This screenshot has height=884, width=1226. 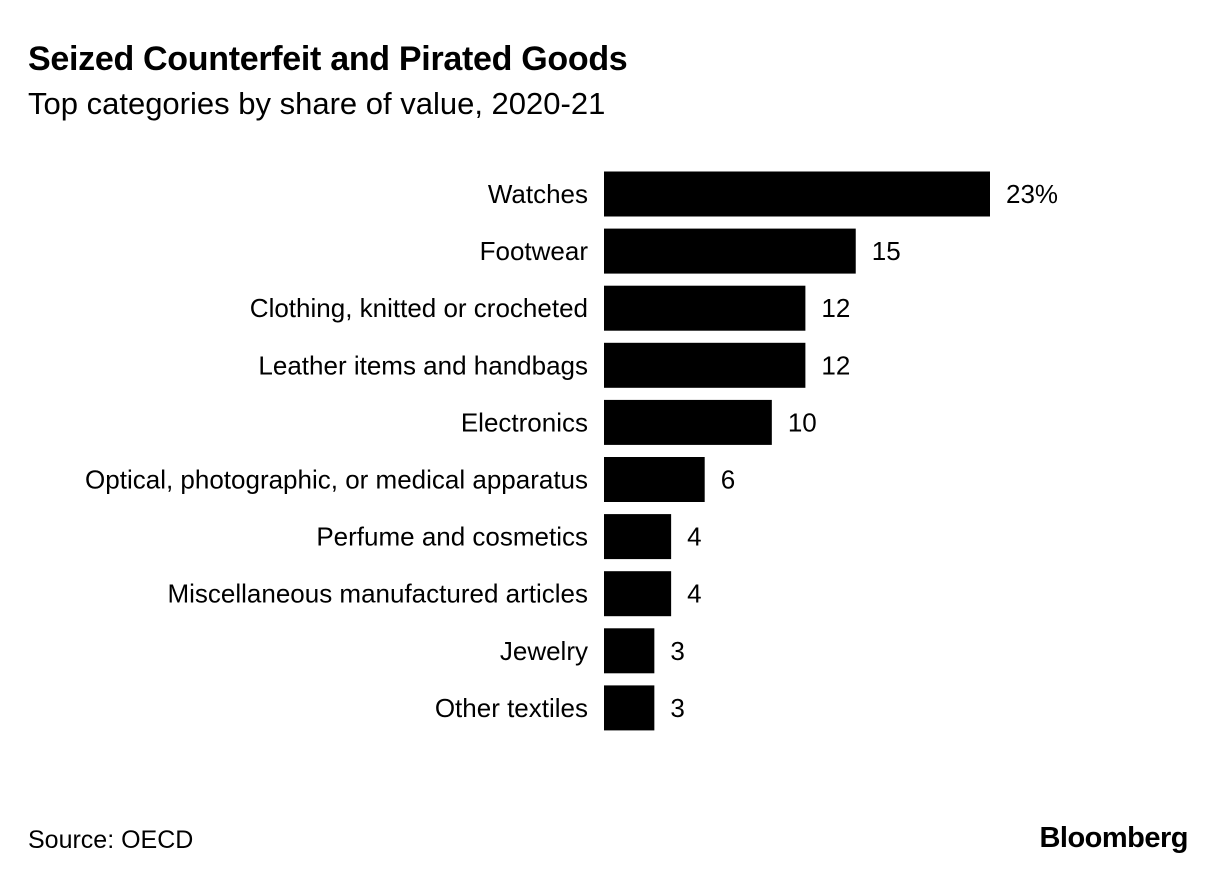 I want to click on bar-group: Electronics 10, so click(x=639, y=422).